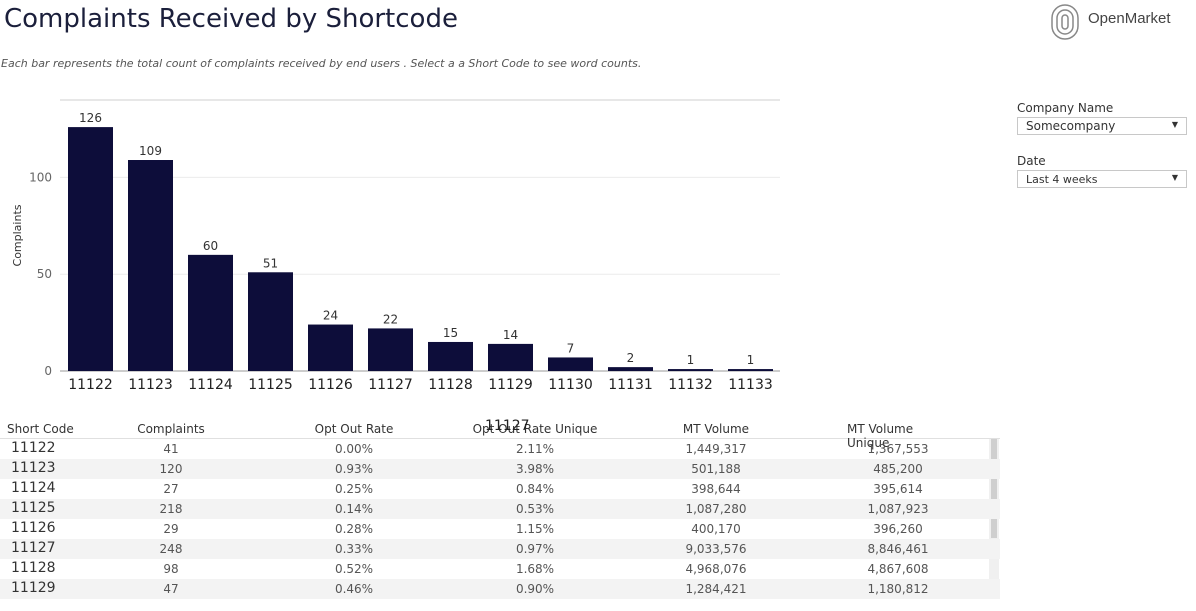 This screenshot has width=1196, height=611. What do you see at coordinates (1065, 22) in the screenshot?
I see `openmarket-logo` at bounding box center [1065, 22].